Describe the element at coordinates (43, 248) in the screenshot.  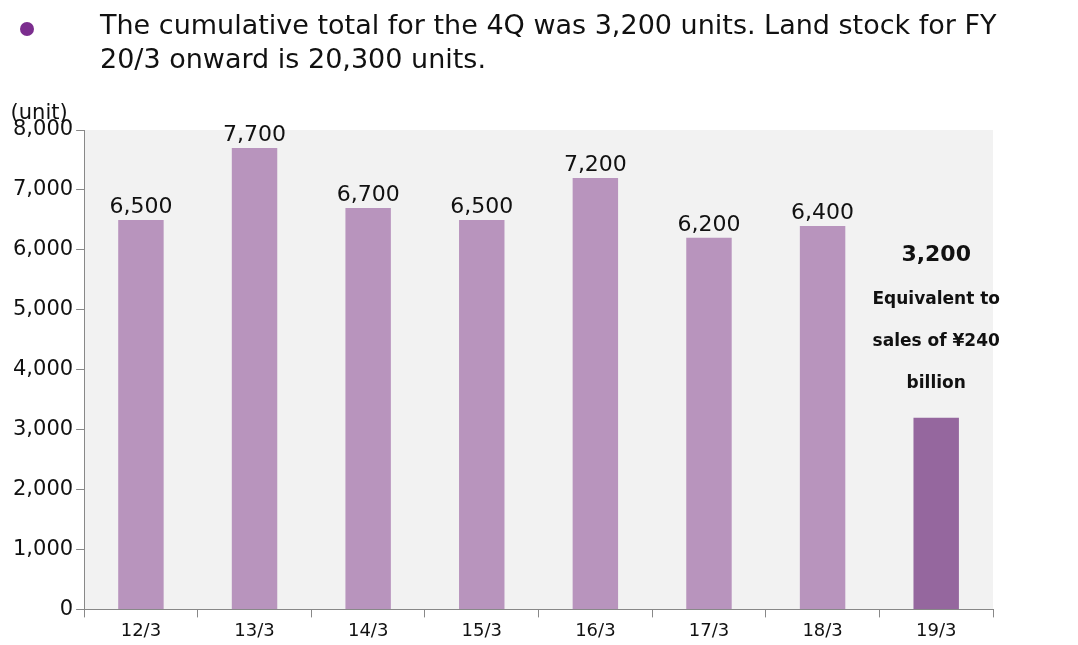
I see `y-tick-label: 6,000` at that location.